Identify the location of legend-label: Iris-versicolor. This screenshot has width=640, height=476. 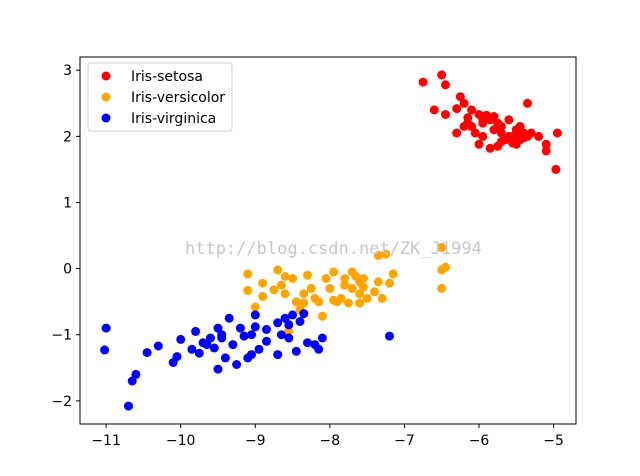
(178, 98).